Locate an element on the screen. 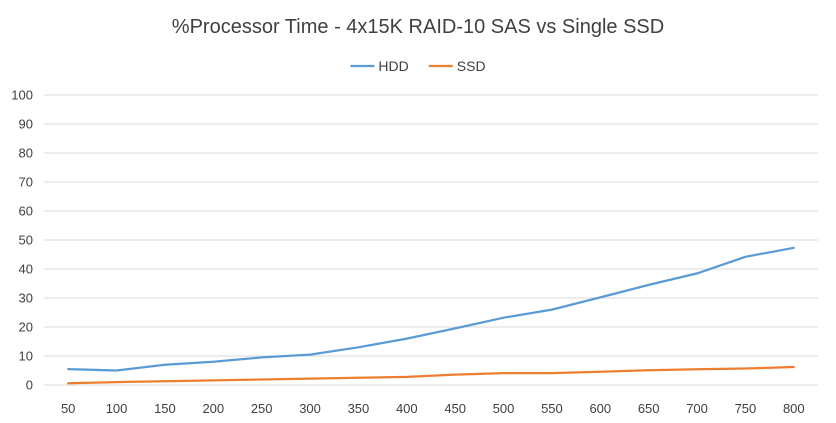 This screenshot has height=423, width=836. x-tick-label: 450 is located at coordinates (455, 408).